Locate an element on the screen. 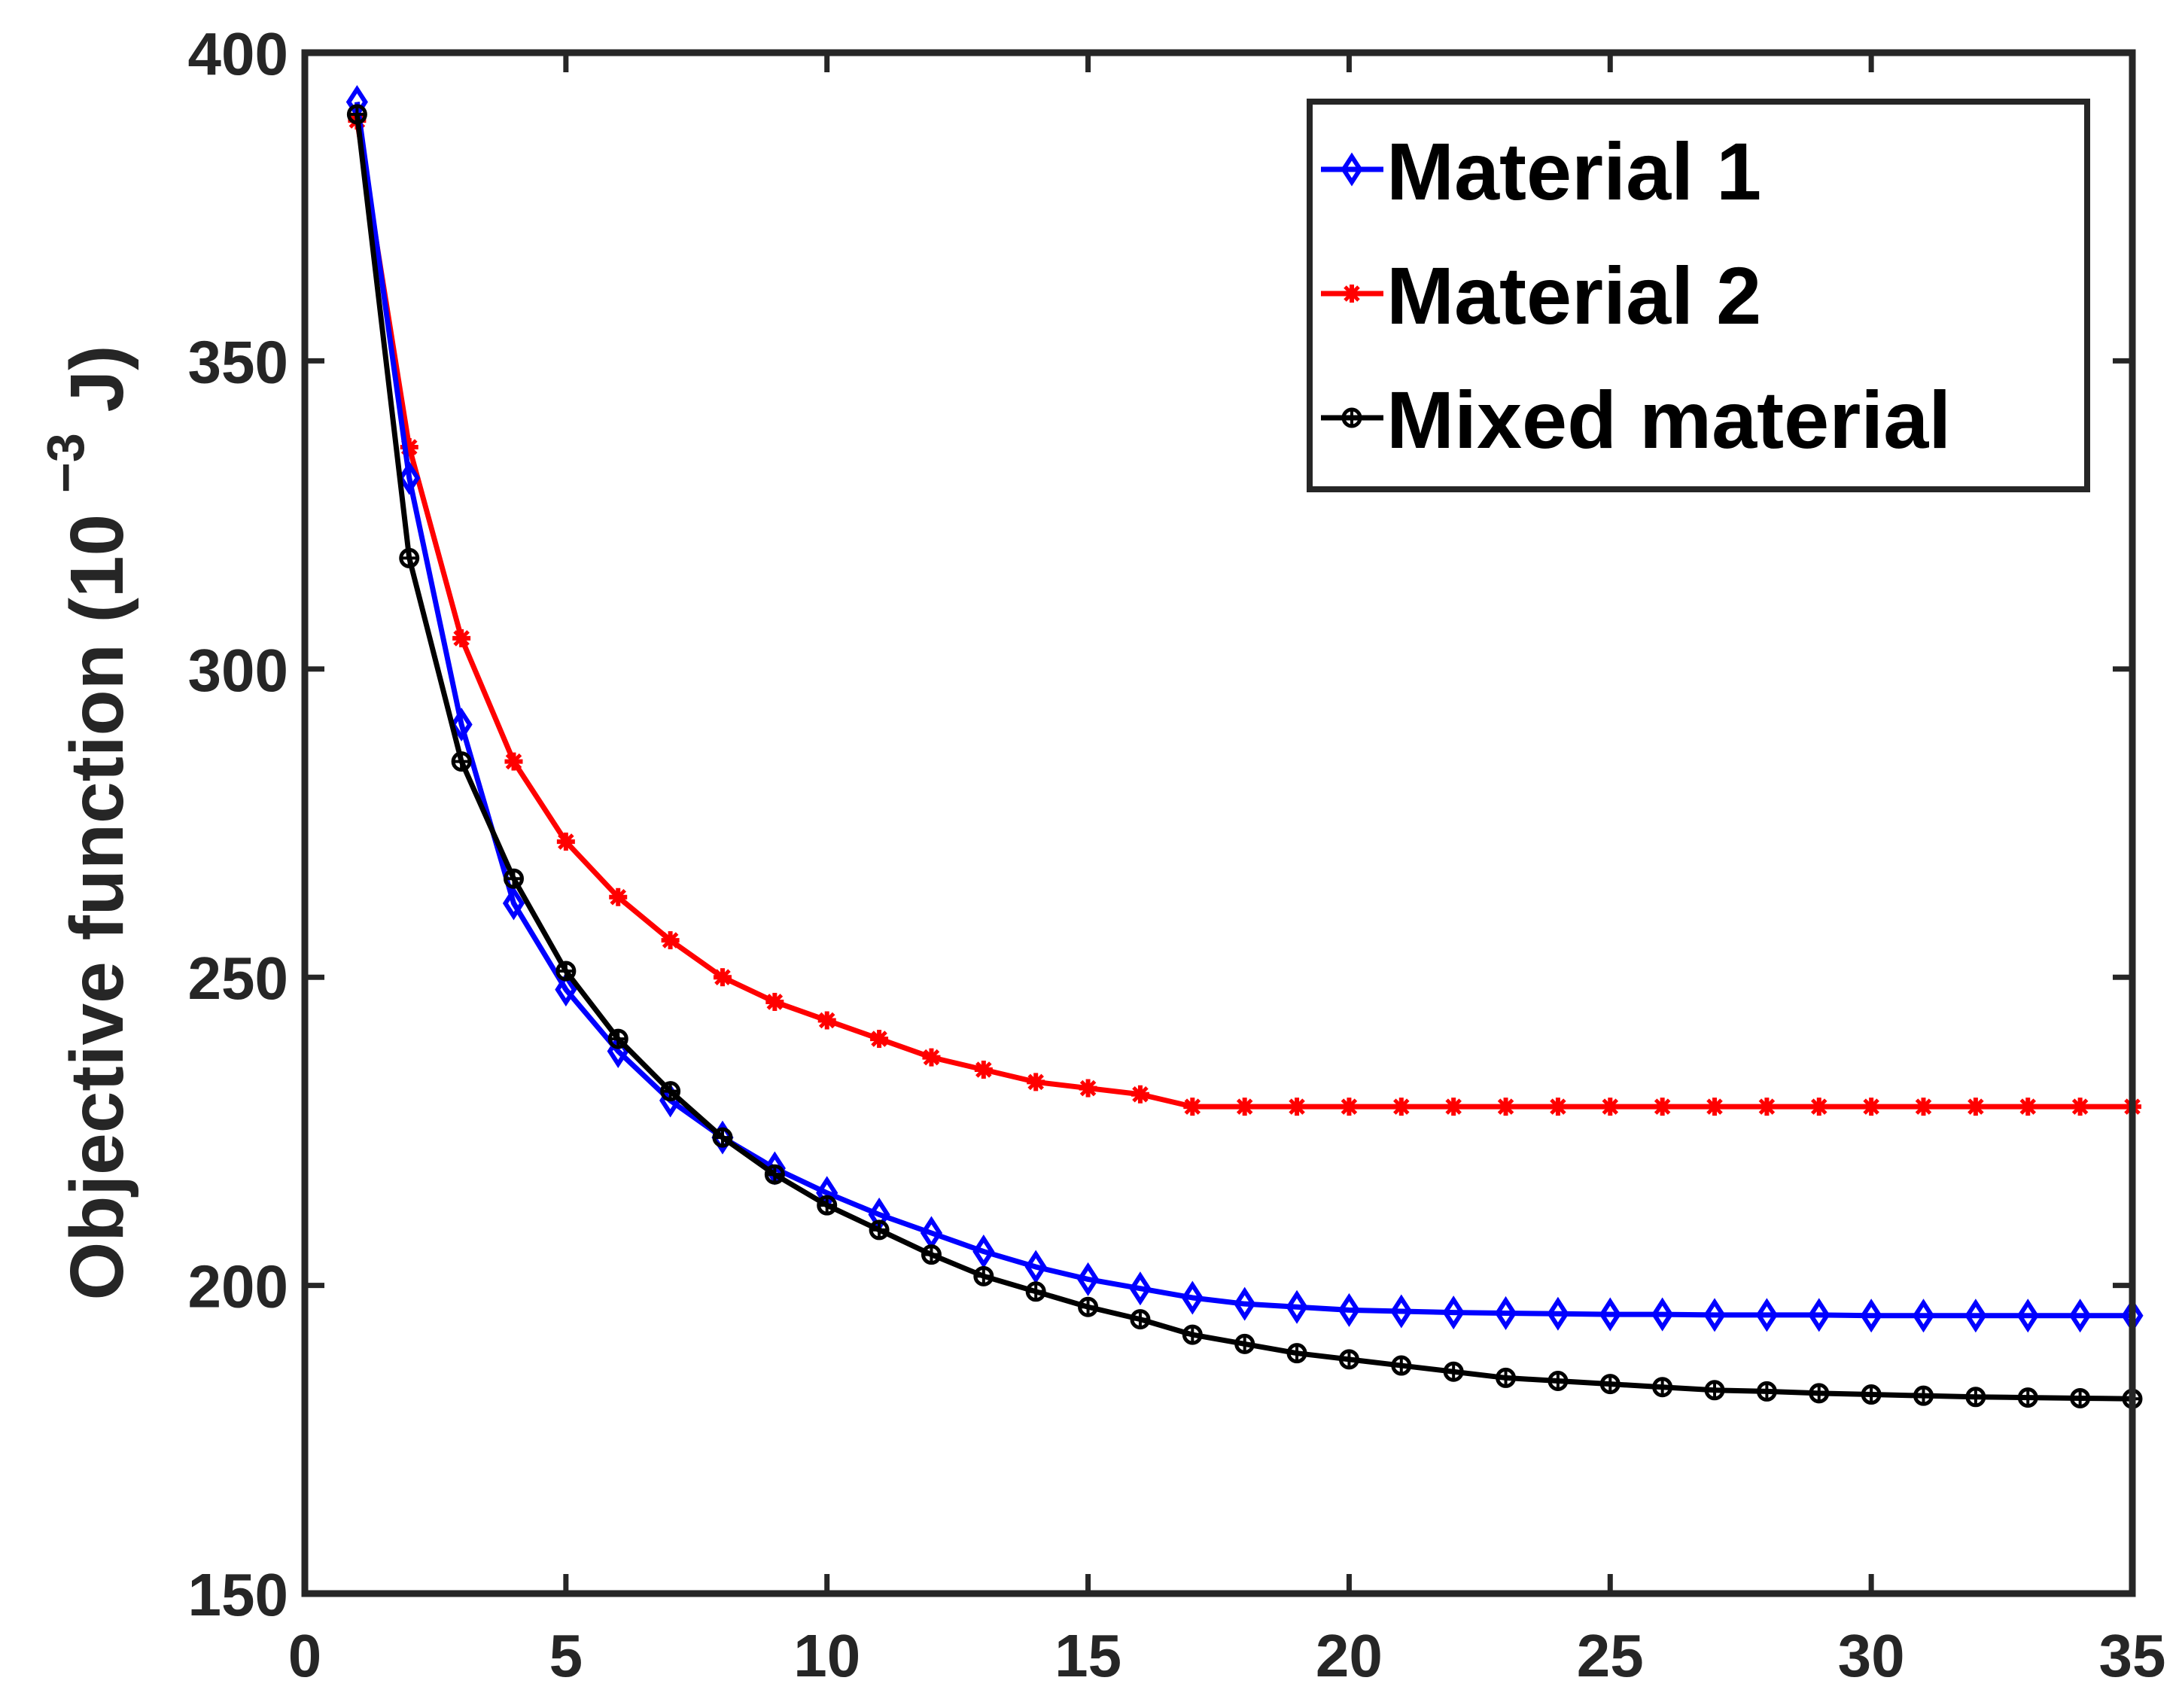  x-tick-label: 5 is located at coordinates (566, 1655).